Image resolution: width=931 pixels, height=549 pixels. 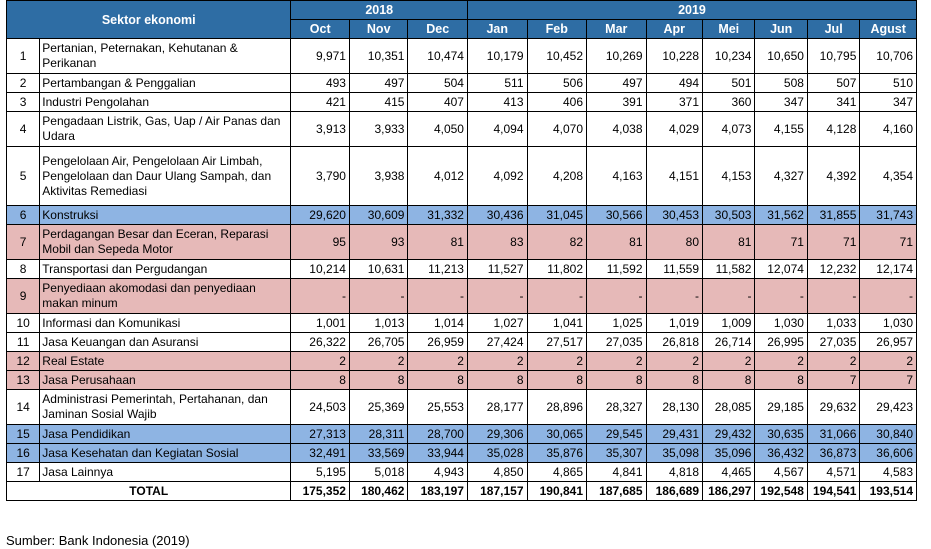 What do you see at coordinates (497, 102) in the screenshot?
I see `value-cell: 413` at bounding box center [497, 102].